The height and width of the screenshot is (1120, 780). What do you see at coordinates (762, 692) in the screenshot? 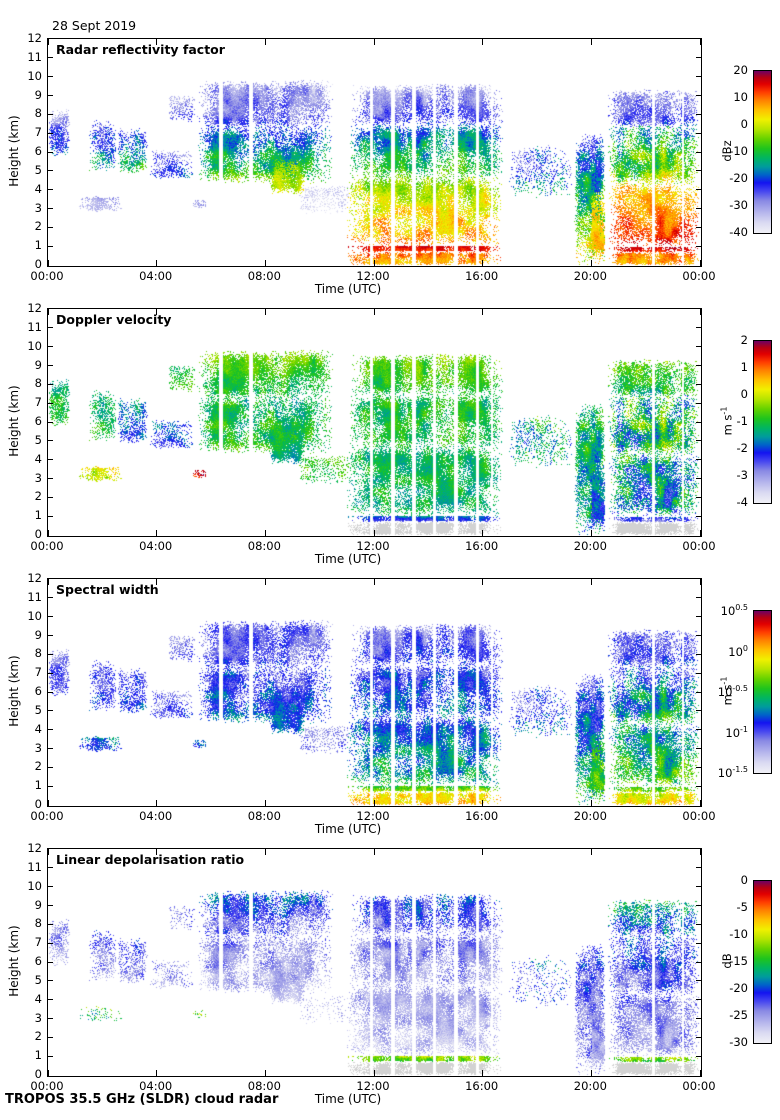
I see `colorbar-spectral-width` at bounding box center [762, 692].